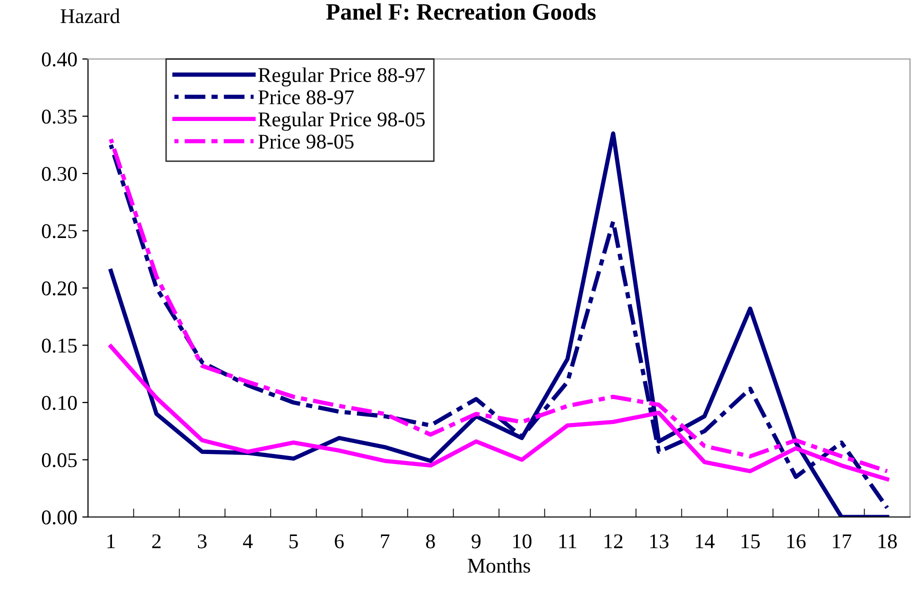 This screenshot has width=922, height=608. I want to click on x-tick-label: 16, so click(796, 541).